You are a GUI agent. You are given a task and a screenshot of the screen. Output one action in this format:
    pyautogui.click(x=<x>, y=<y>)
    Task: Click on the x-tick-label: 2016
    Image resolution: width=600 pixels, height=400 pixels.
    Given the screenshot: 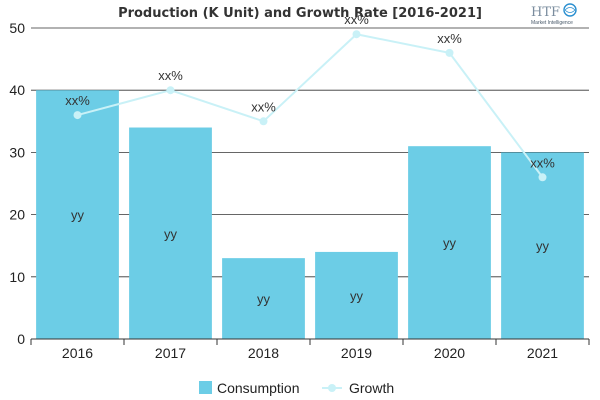 What is the action you would take?
    pyautogui.click(x=77, y=353)
    